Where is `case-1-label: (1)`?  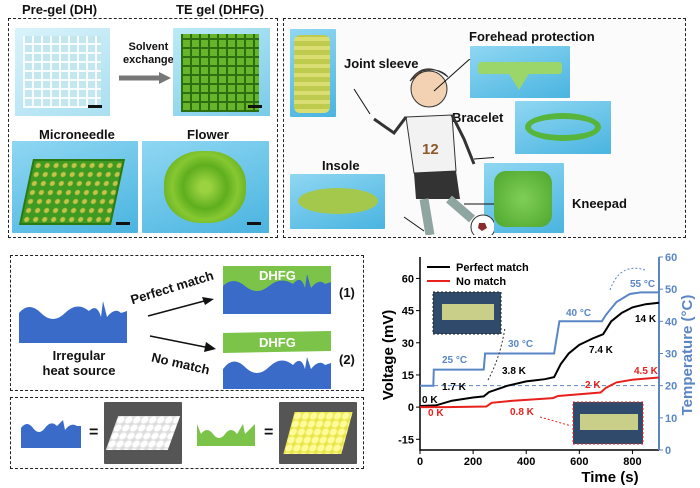 case-1-label: (1) is located at coordinates (347, 292).